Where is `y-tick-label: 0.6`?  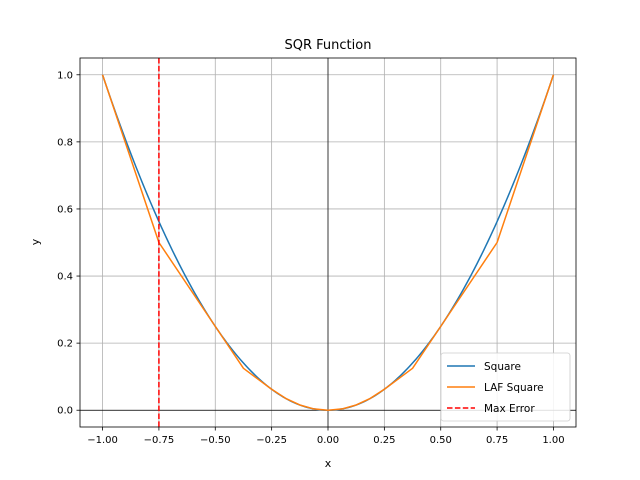 y-tick-label: 0.6 is located at coordinates (65, 209).